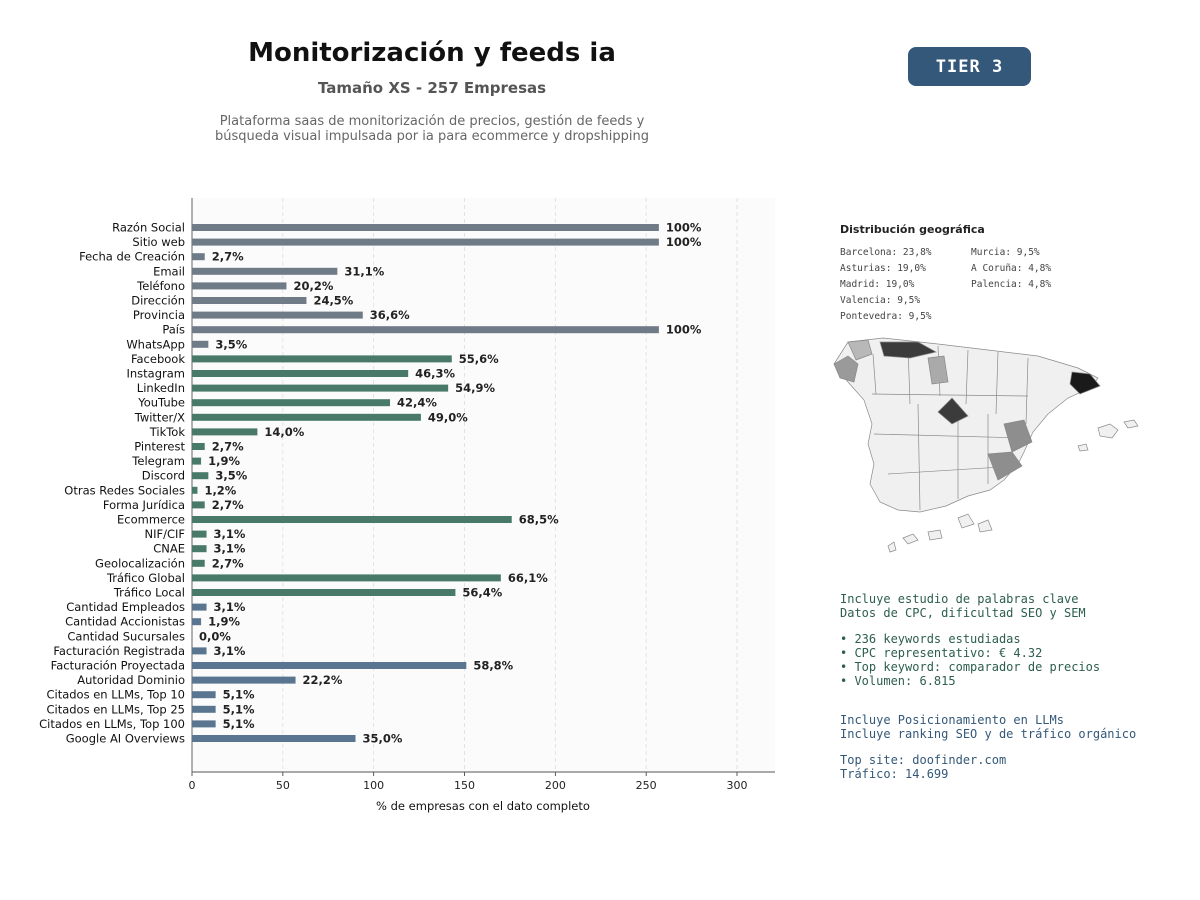 The image size is (1200, 900). What do you see at coordinates (432, 88) in the screenshot?
I see `page-subtitle: Tamaño XS - 257 Empresas` at bounding box center [432, 88].